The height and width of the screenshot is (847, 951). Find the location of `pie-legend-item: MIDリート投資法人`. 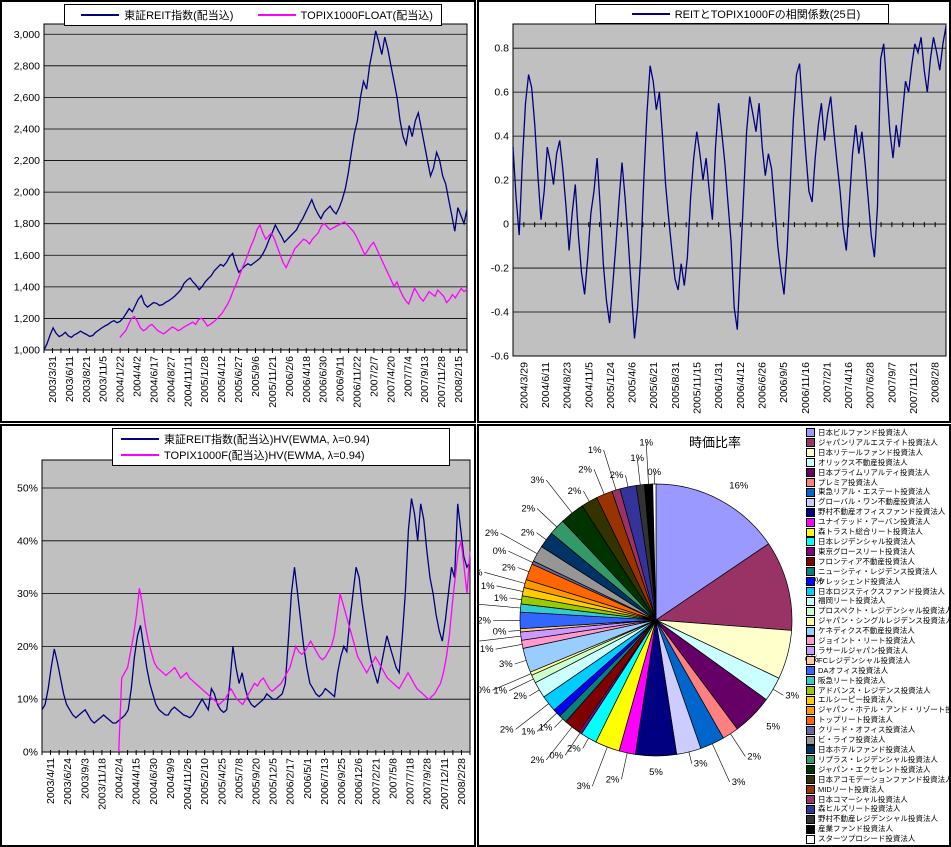

pie-legend-item: MIDリート投資法人 is located at coordinates (877, 789).